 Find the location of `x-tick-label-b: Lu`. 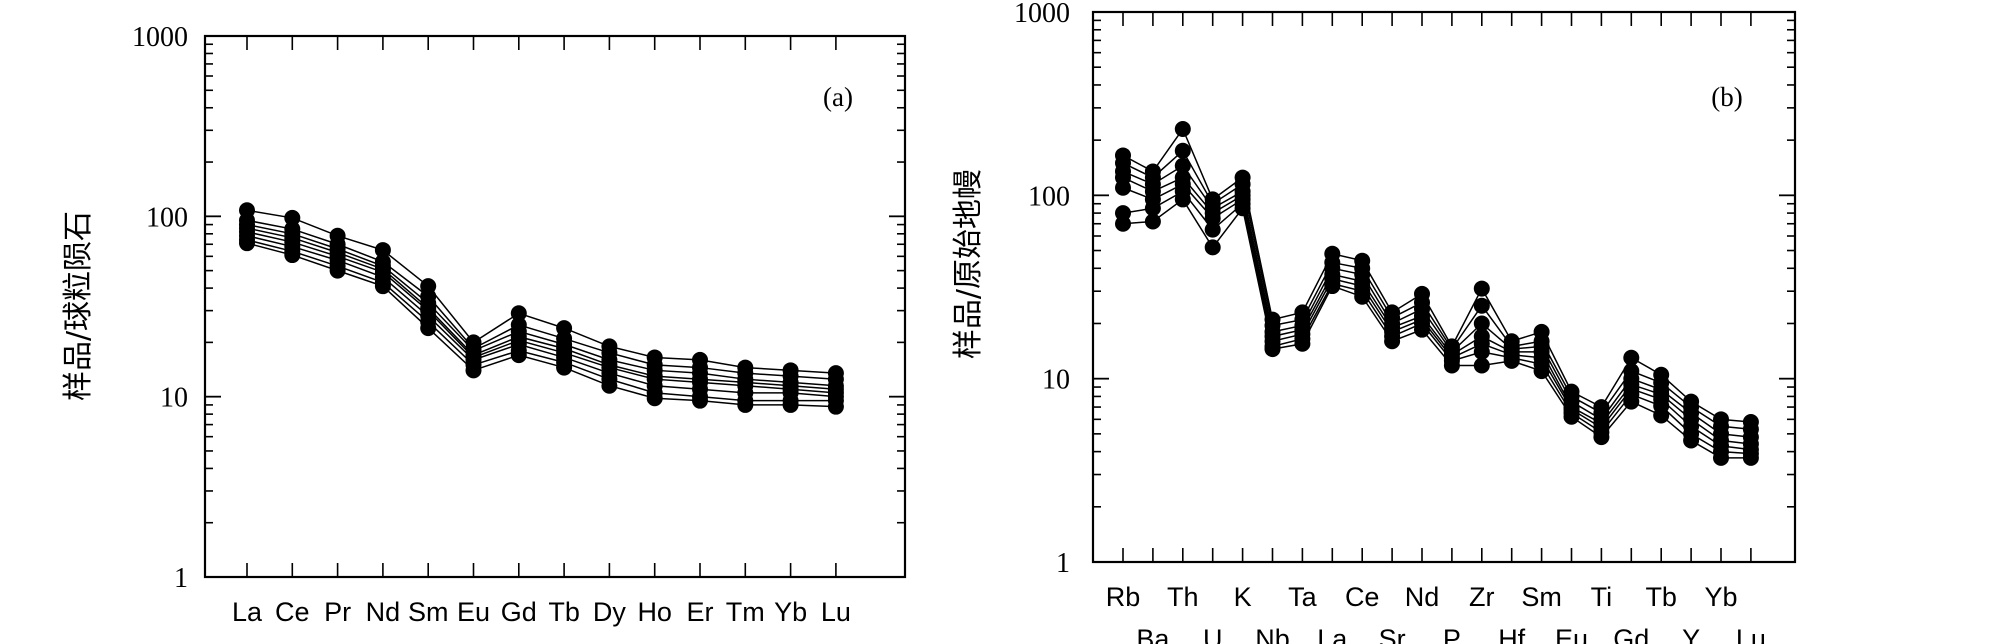

x-tick-label-b: Lu is located at coordinates (1751, 634).